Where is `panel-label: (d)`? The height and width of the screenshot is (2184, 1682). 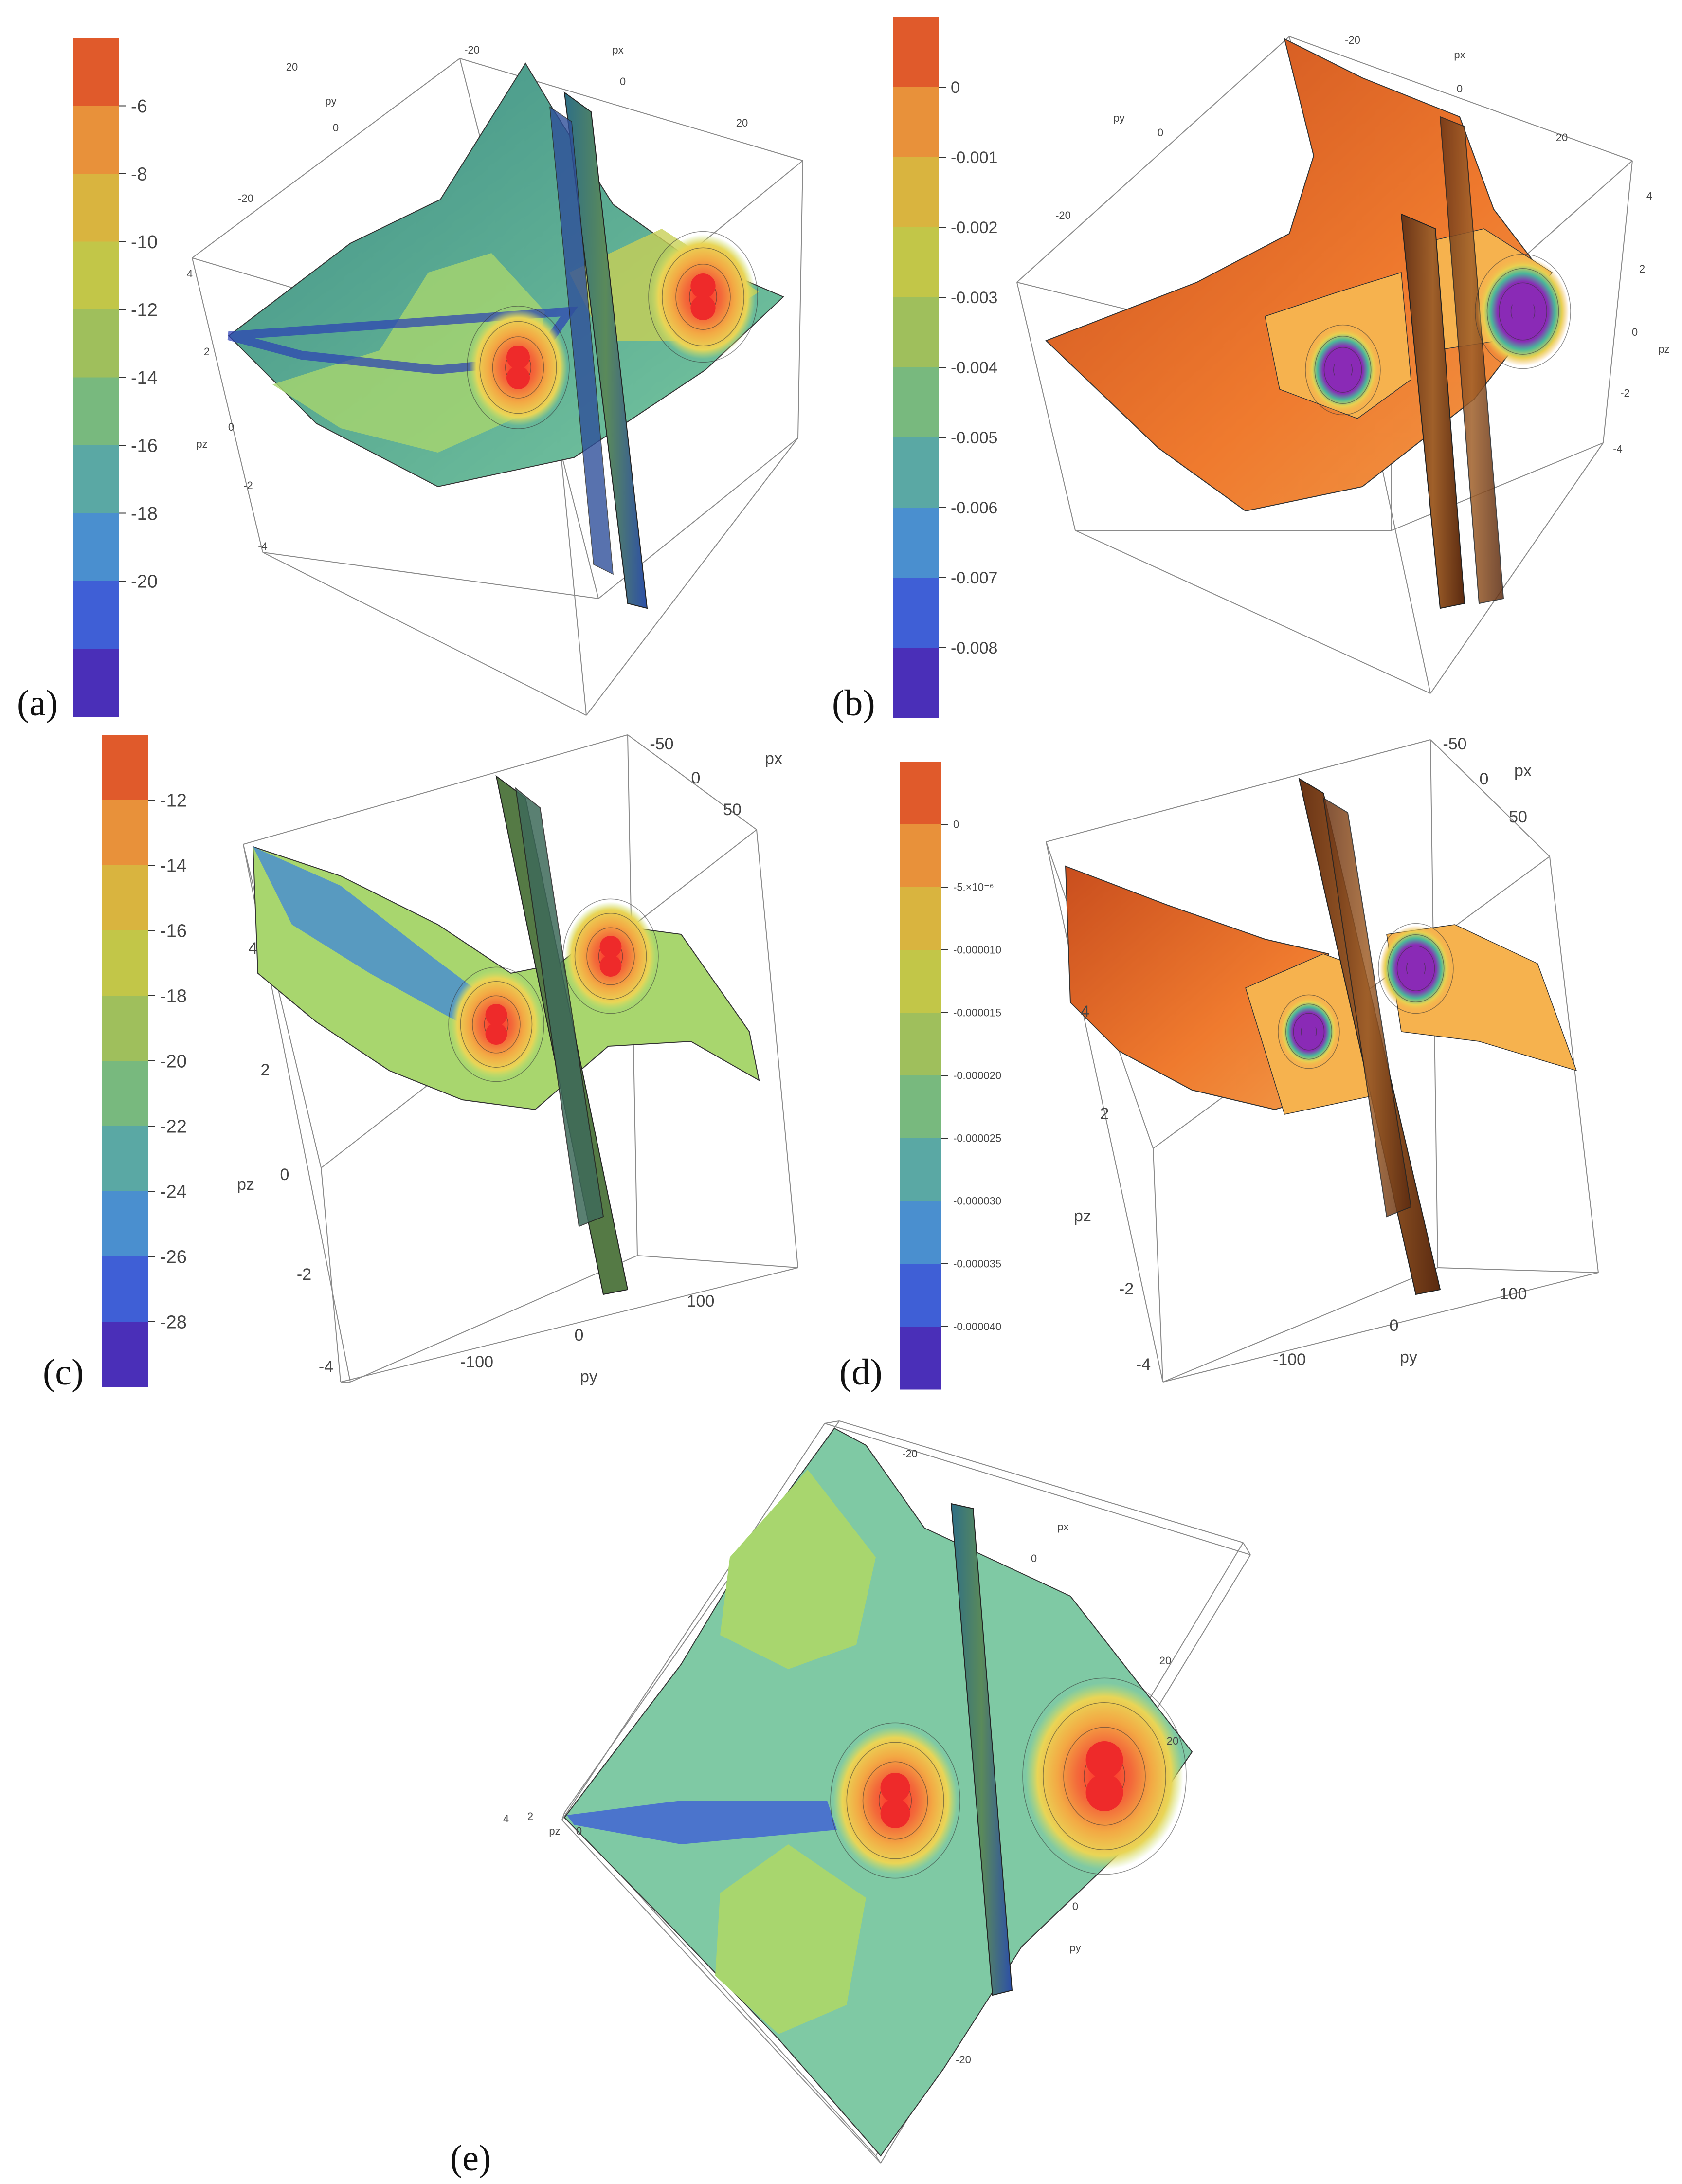
panel-label: (d) is located at coordinates (861, 1372).